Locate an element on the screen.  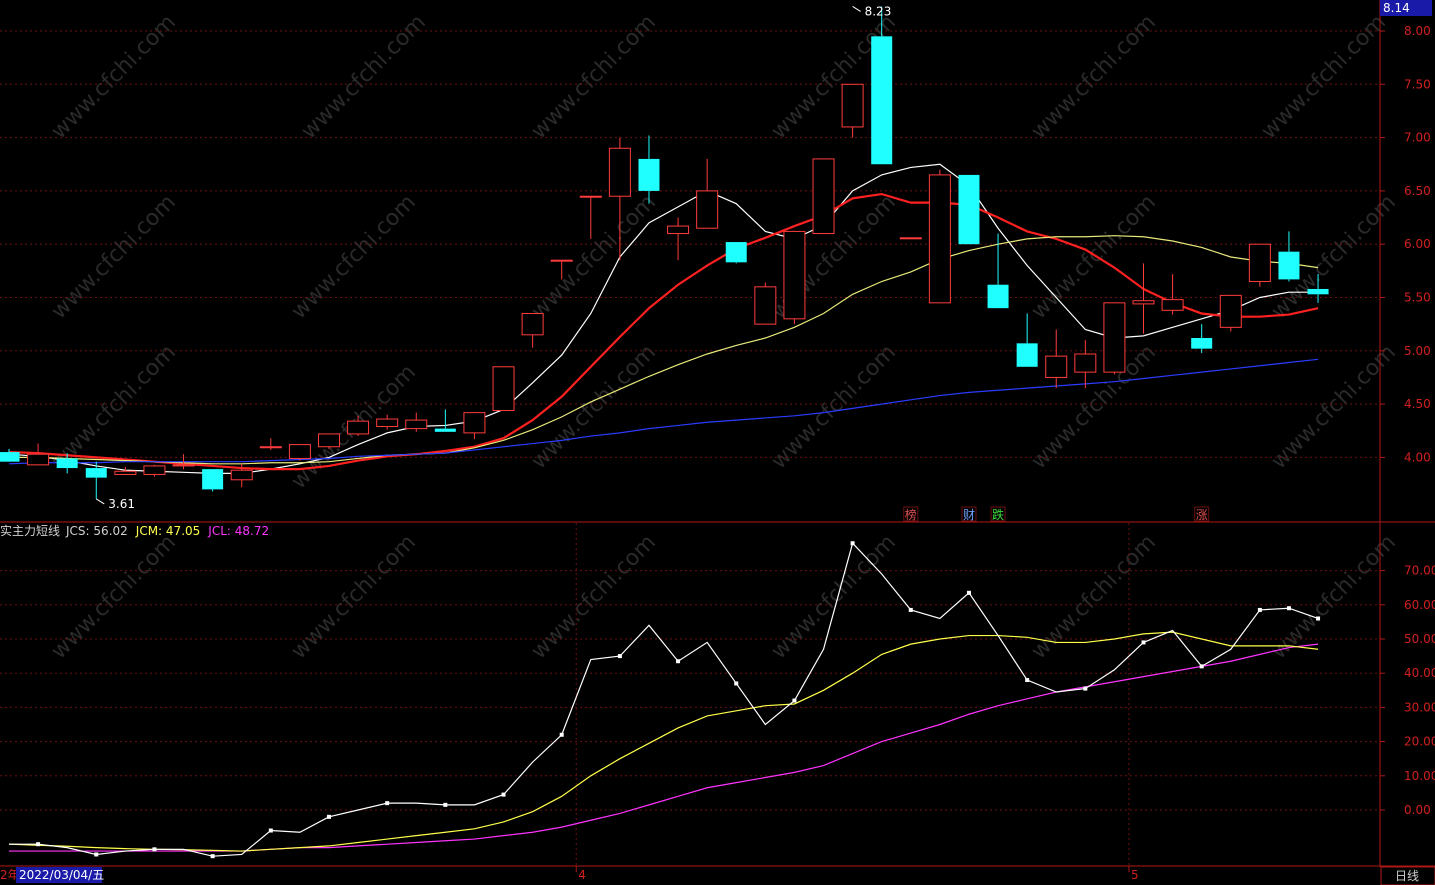
event-marker-label: 财 is located at coordinates (969, 515).